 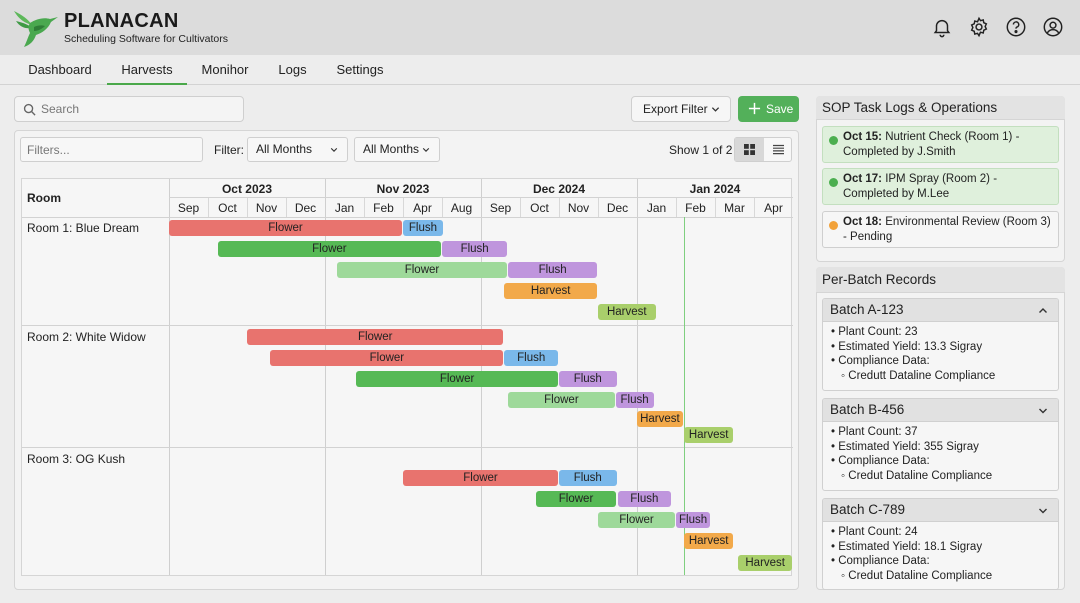 I want to click on sop-panel-title: SOP Task Logs & Operations, so click(x=940, y=108).